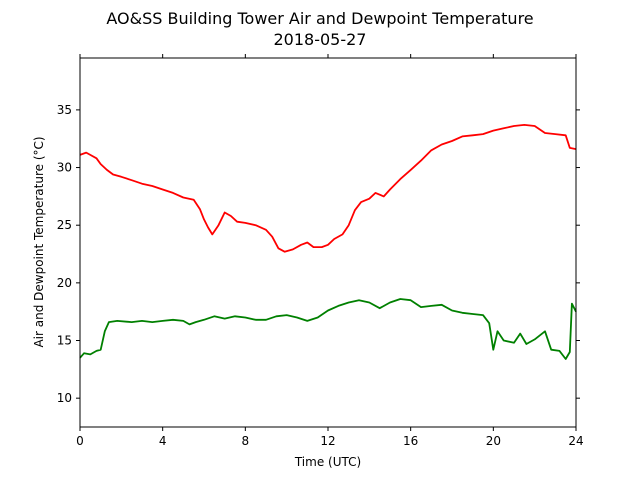 This screenshot has height=480, width=640. I want to click on y-tick-label: 15, so click(64, 341).